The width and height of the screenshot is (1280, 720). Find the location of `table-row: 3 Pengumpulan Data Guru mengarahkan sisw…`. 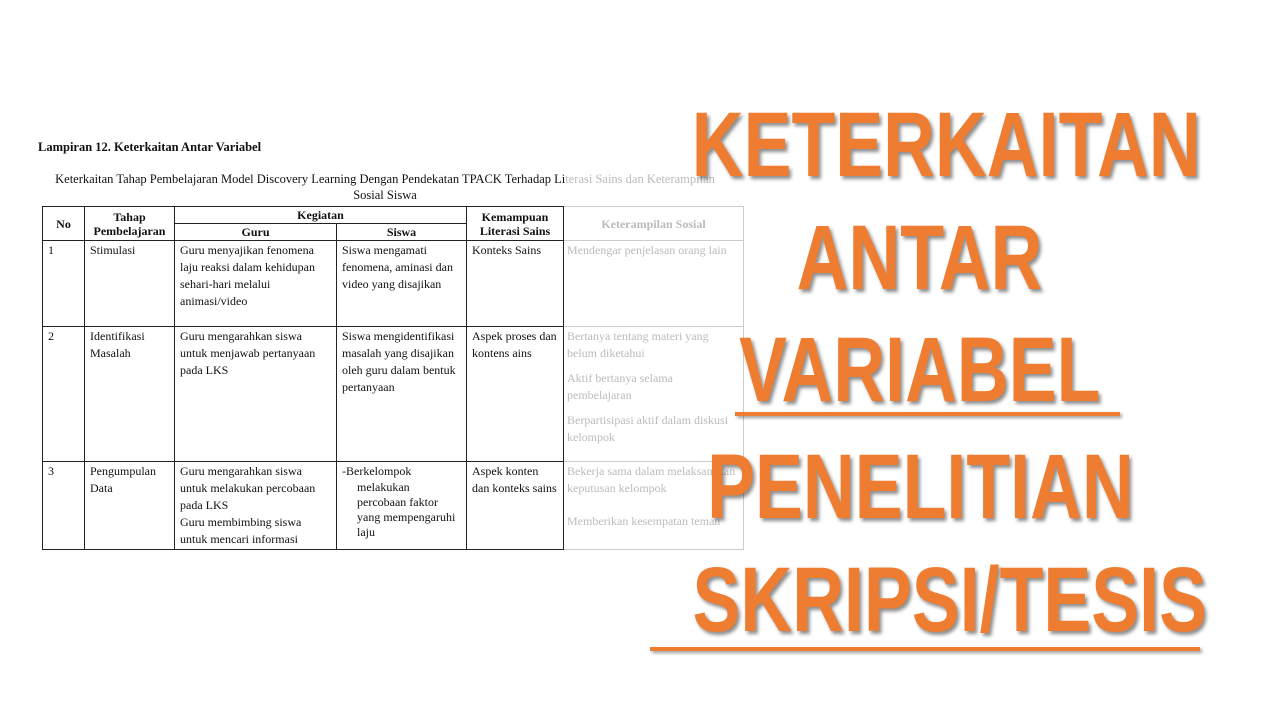

table-row: 3 Pengumpulan Data Guru mengarahkan sisw… is located at coordinates (393, 505).